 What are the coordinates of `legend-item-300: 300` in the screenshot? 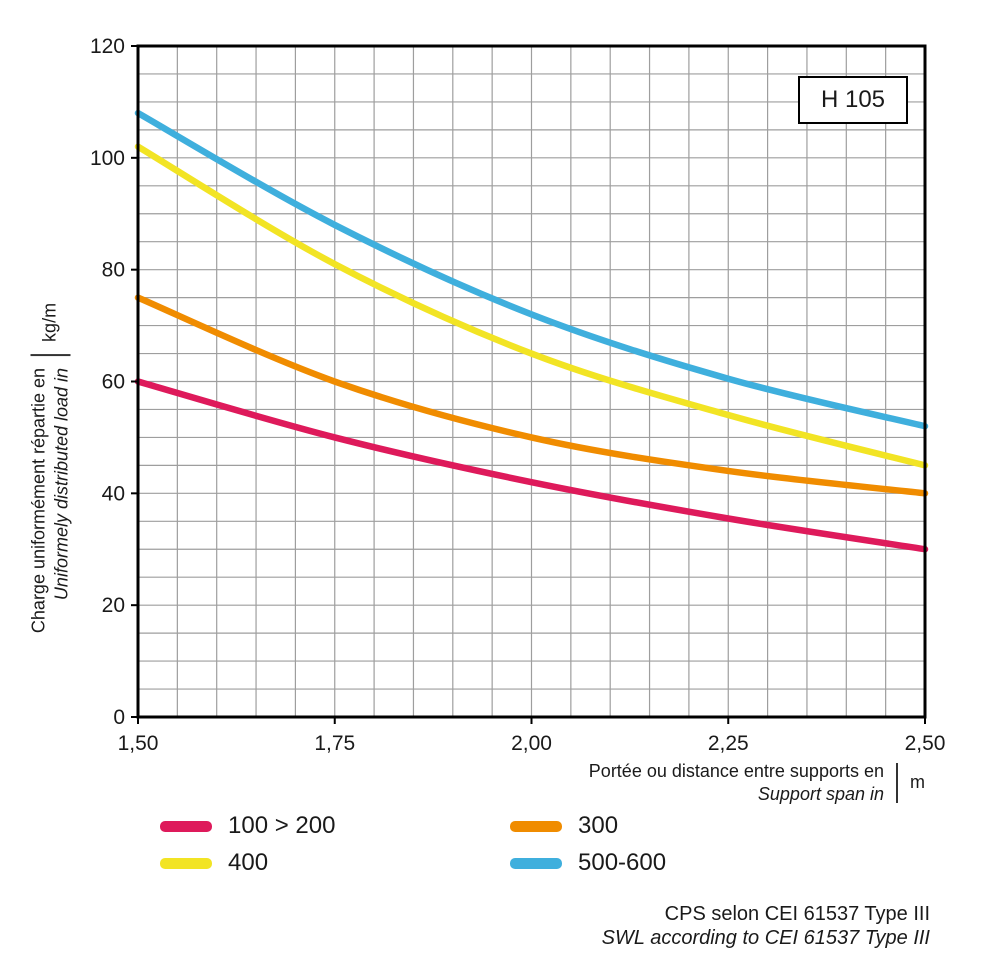 It's located at (564, 826).